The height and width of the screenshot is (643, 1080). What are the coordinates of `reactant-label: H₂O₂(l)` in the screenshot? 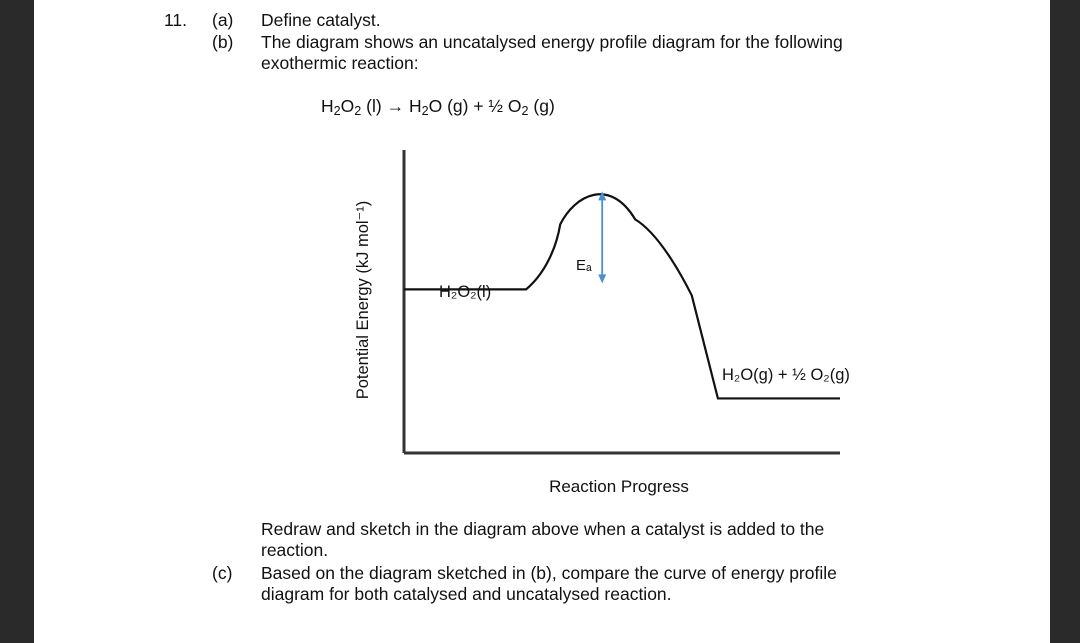 It's located at (465, 292).